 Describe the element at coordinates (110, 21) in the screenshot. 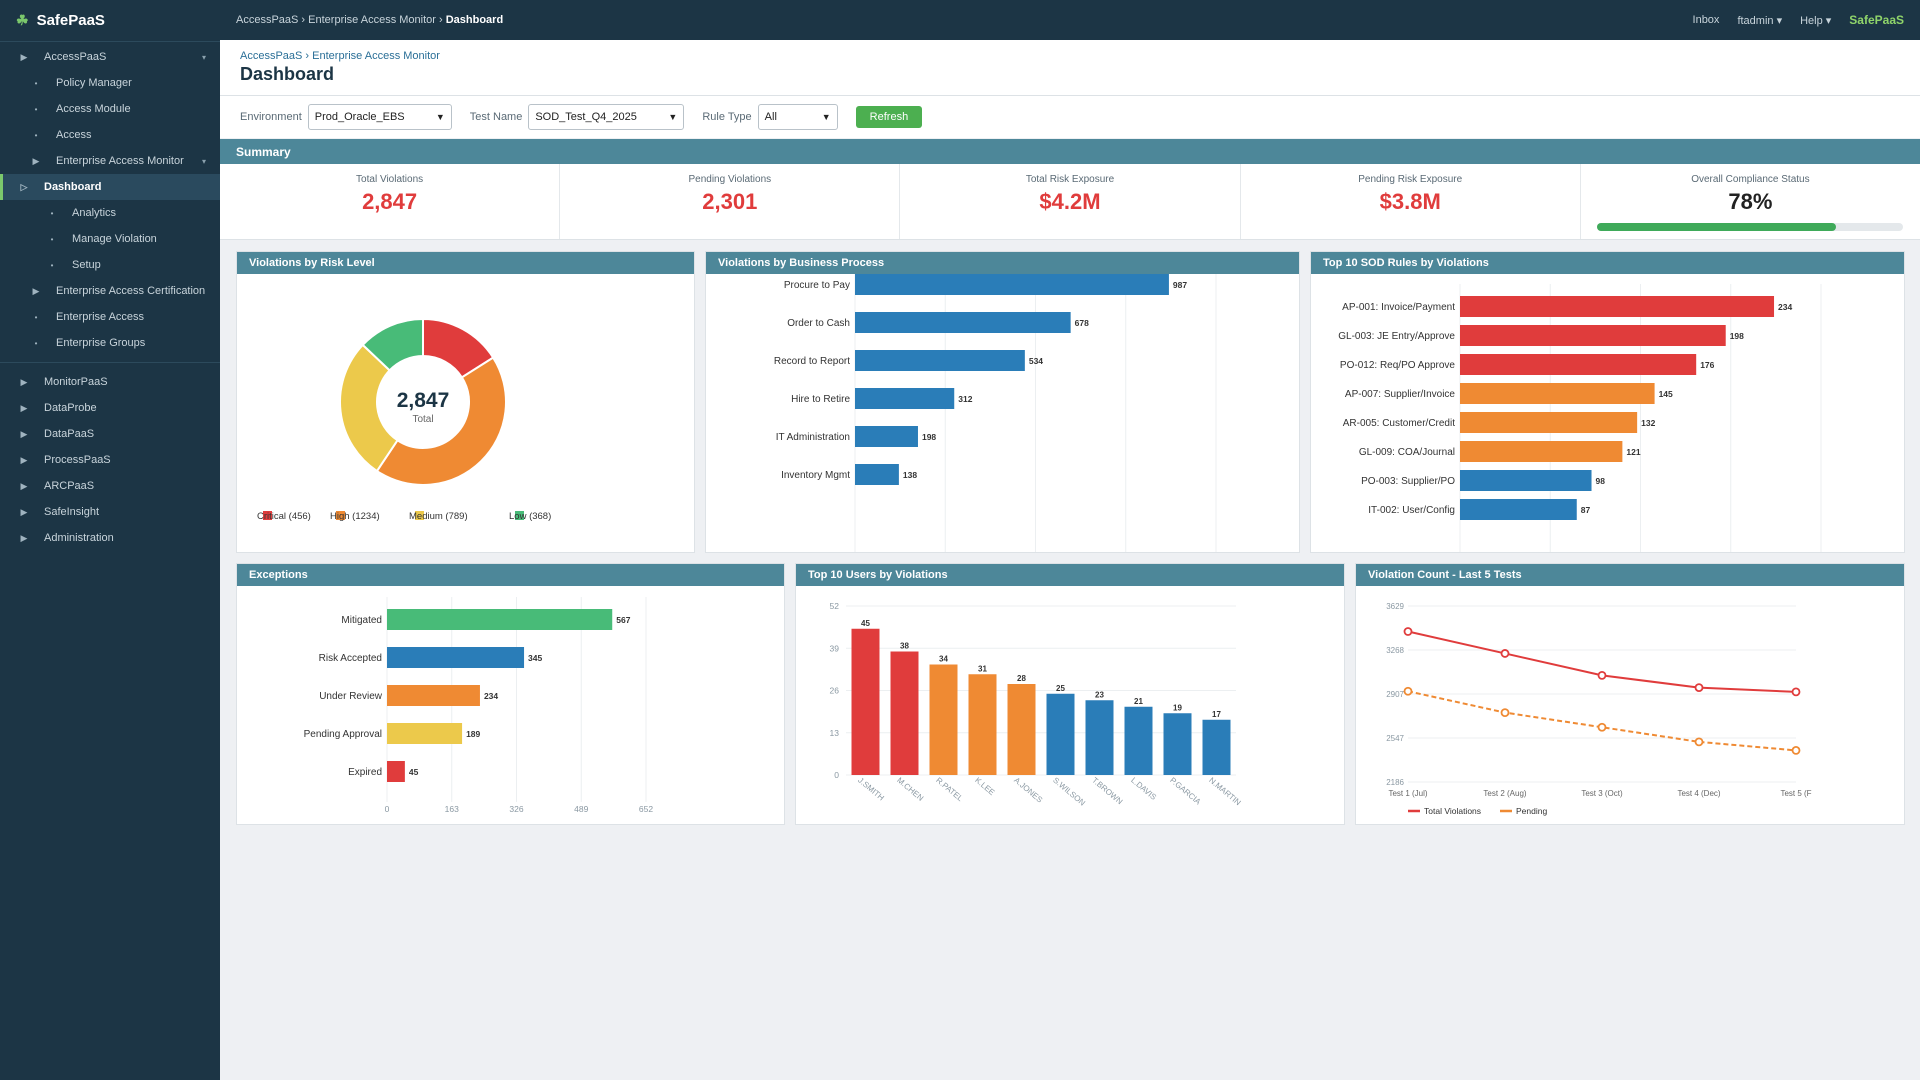

I see `brand: ☘ SafePaaS` at that location.